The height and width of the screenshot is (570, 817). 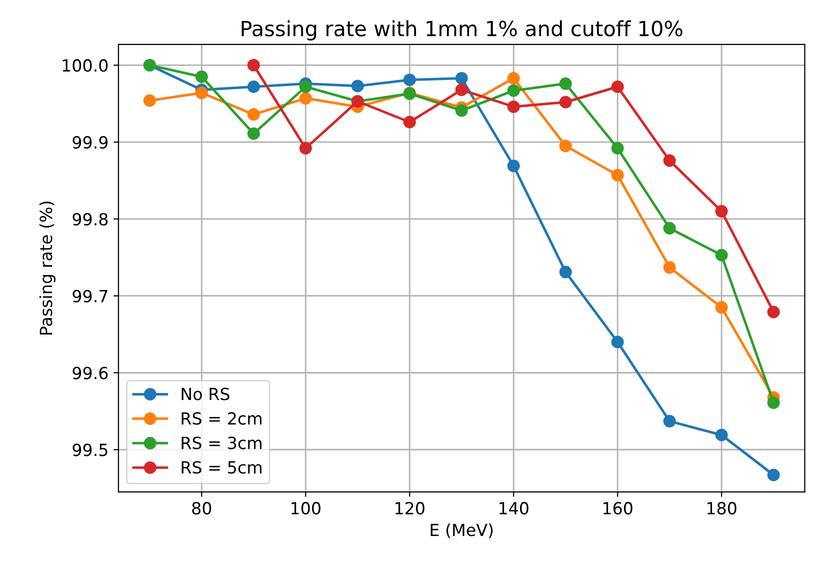 I want to click on x-tick-label: 80, so click(x=202, y=508).